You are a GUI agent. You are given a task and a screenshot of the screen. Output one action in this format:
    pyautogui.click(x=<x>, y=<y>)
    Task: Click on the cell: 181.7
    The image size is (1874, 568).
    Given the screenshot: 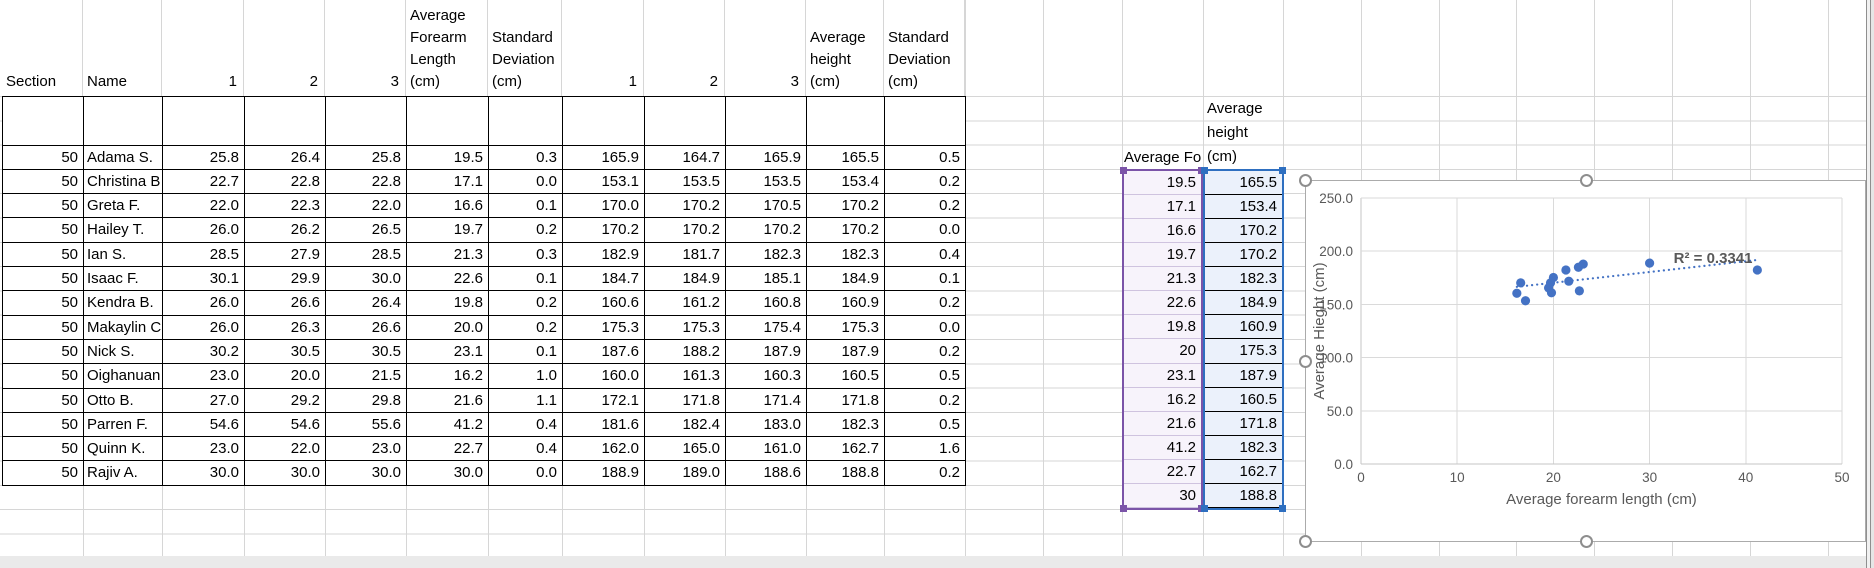 What is the action you would take?
    pyautogui.click(x=685, y=254)
    